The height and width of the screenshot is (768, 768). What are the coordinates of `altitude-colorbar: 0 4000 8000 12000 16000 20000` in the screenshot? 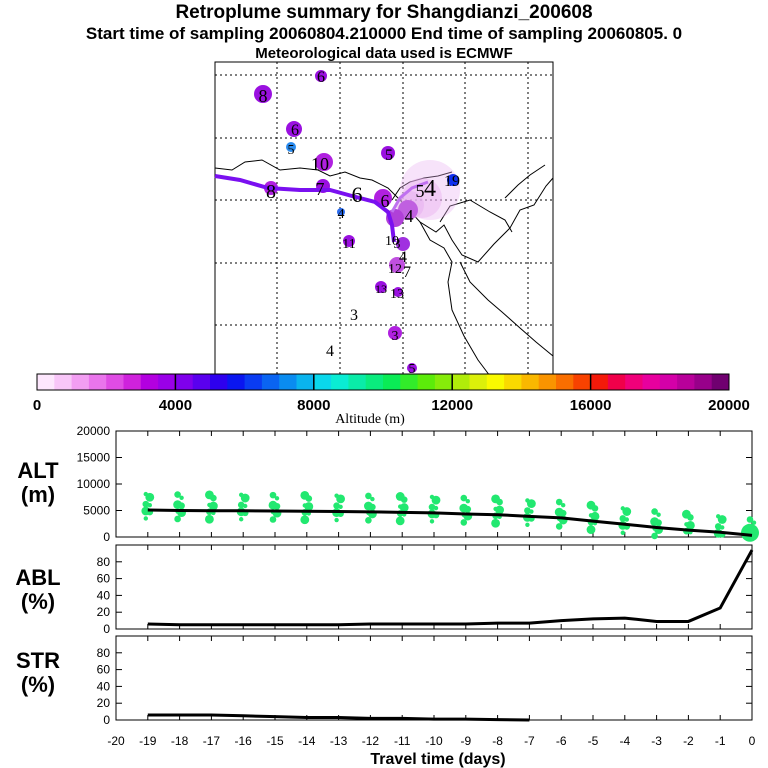 It's located at (391, 393).